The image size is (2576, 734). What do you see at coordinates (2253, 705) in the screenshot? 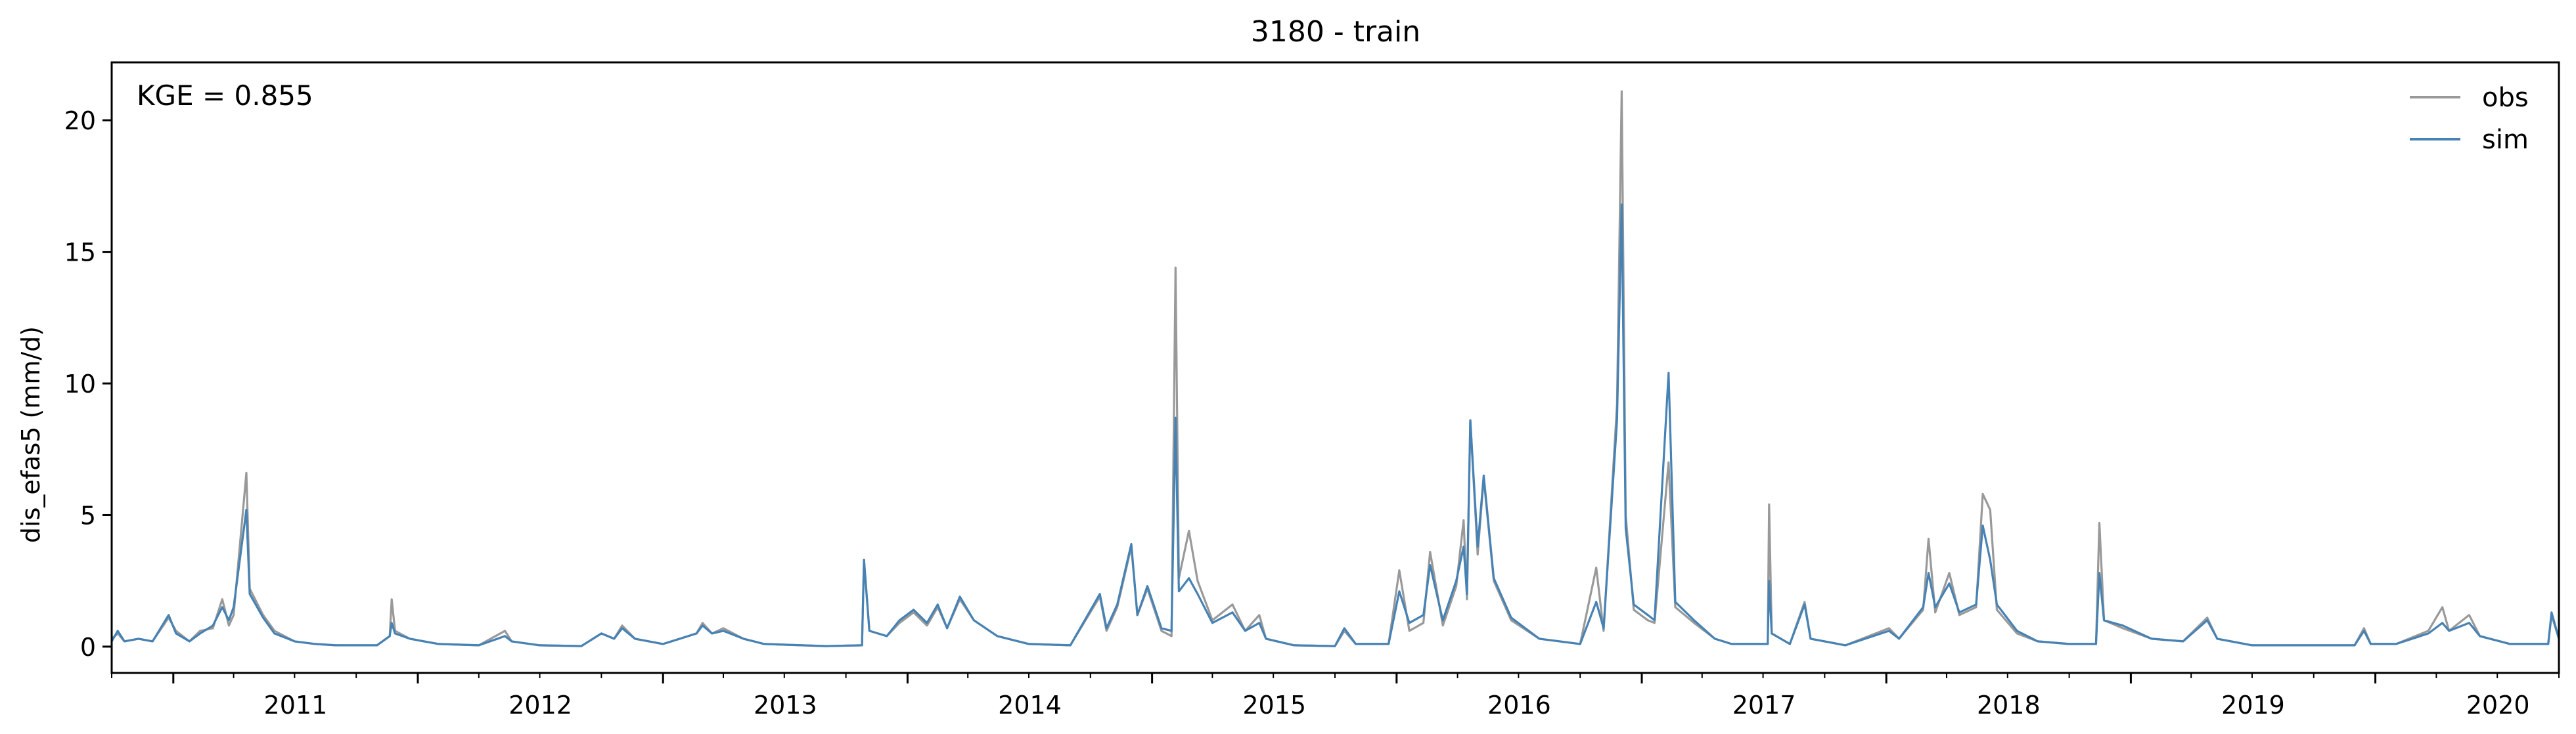
I see `x-tick-label: 2019` at bounding box center [2253, 705].